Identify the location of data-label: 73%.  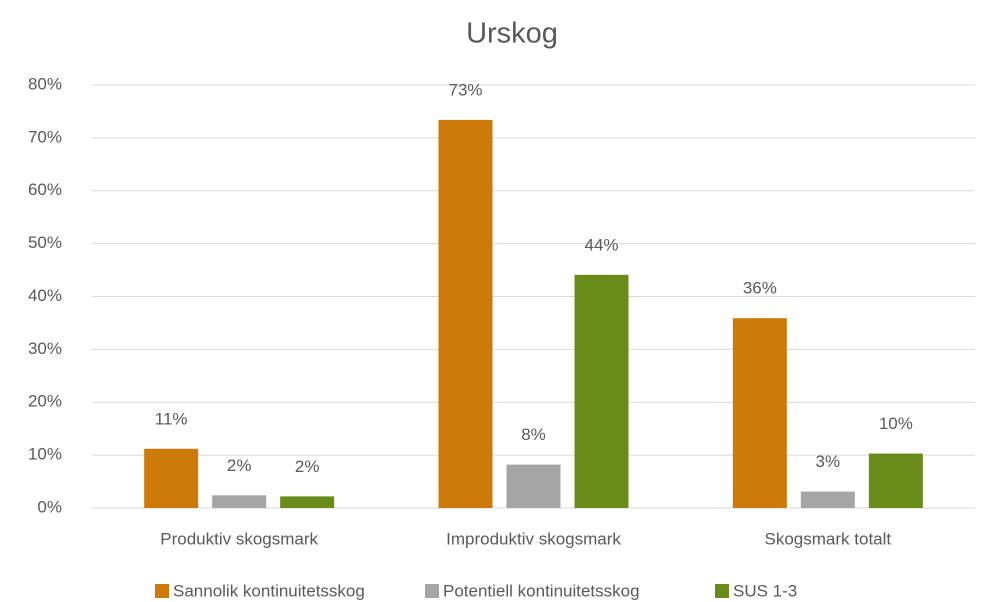
(465, 89).